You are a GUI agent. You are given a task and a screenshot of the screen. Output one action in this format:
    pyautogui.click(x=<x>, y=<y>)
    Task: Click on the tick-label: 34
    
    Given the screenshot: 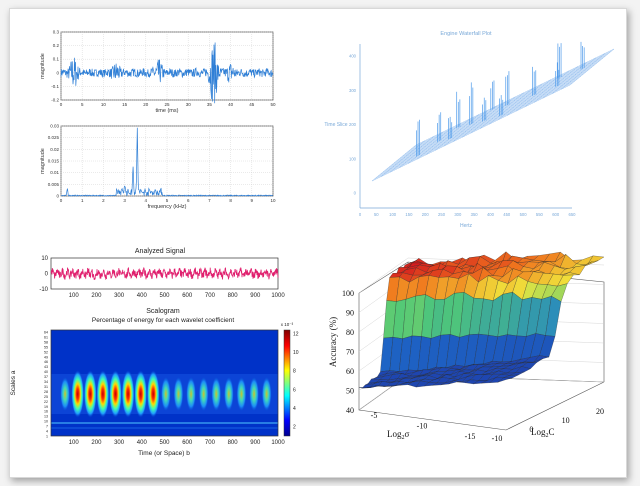 What is the action you would take?
    pyautogui.click(x=46, y=382)
    